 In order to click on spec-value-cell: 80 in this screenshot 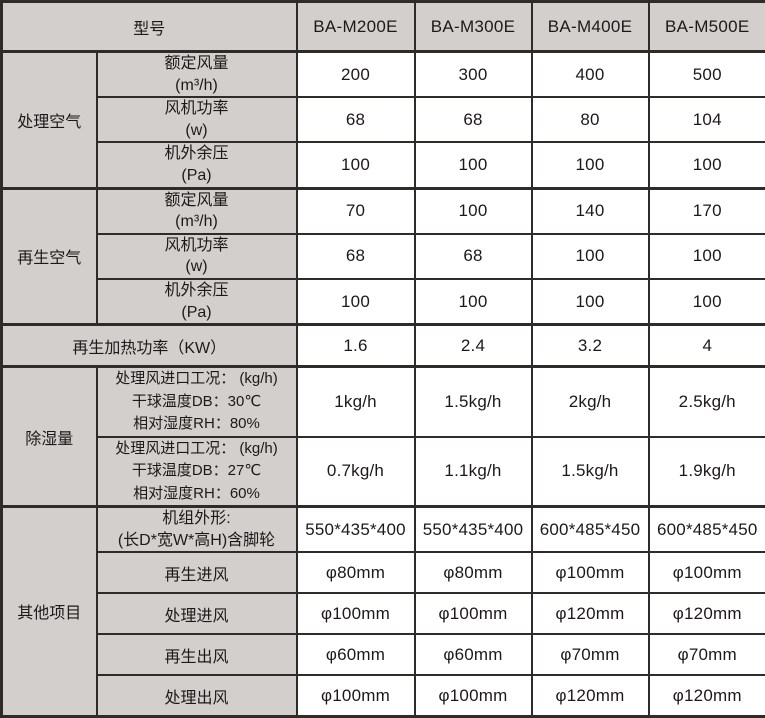, I will do `click(590, 119)`.